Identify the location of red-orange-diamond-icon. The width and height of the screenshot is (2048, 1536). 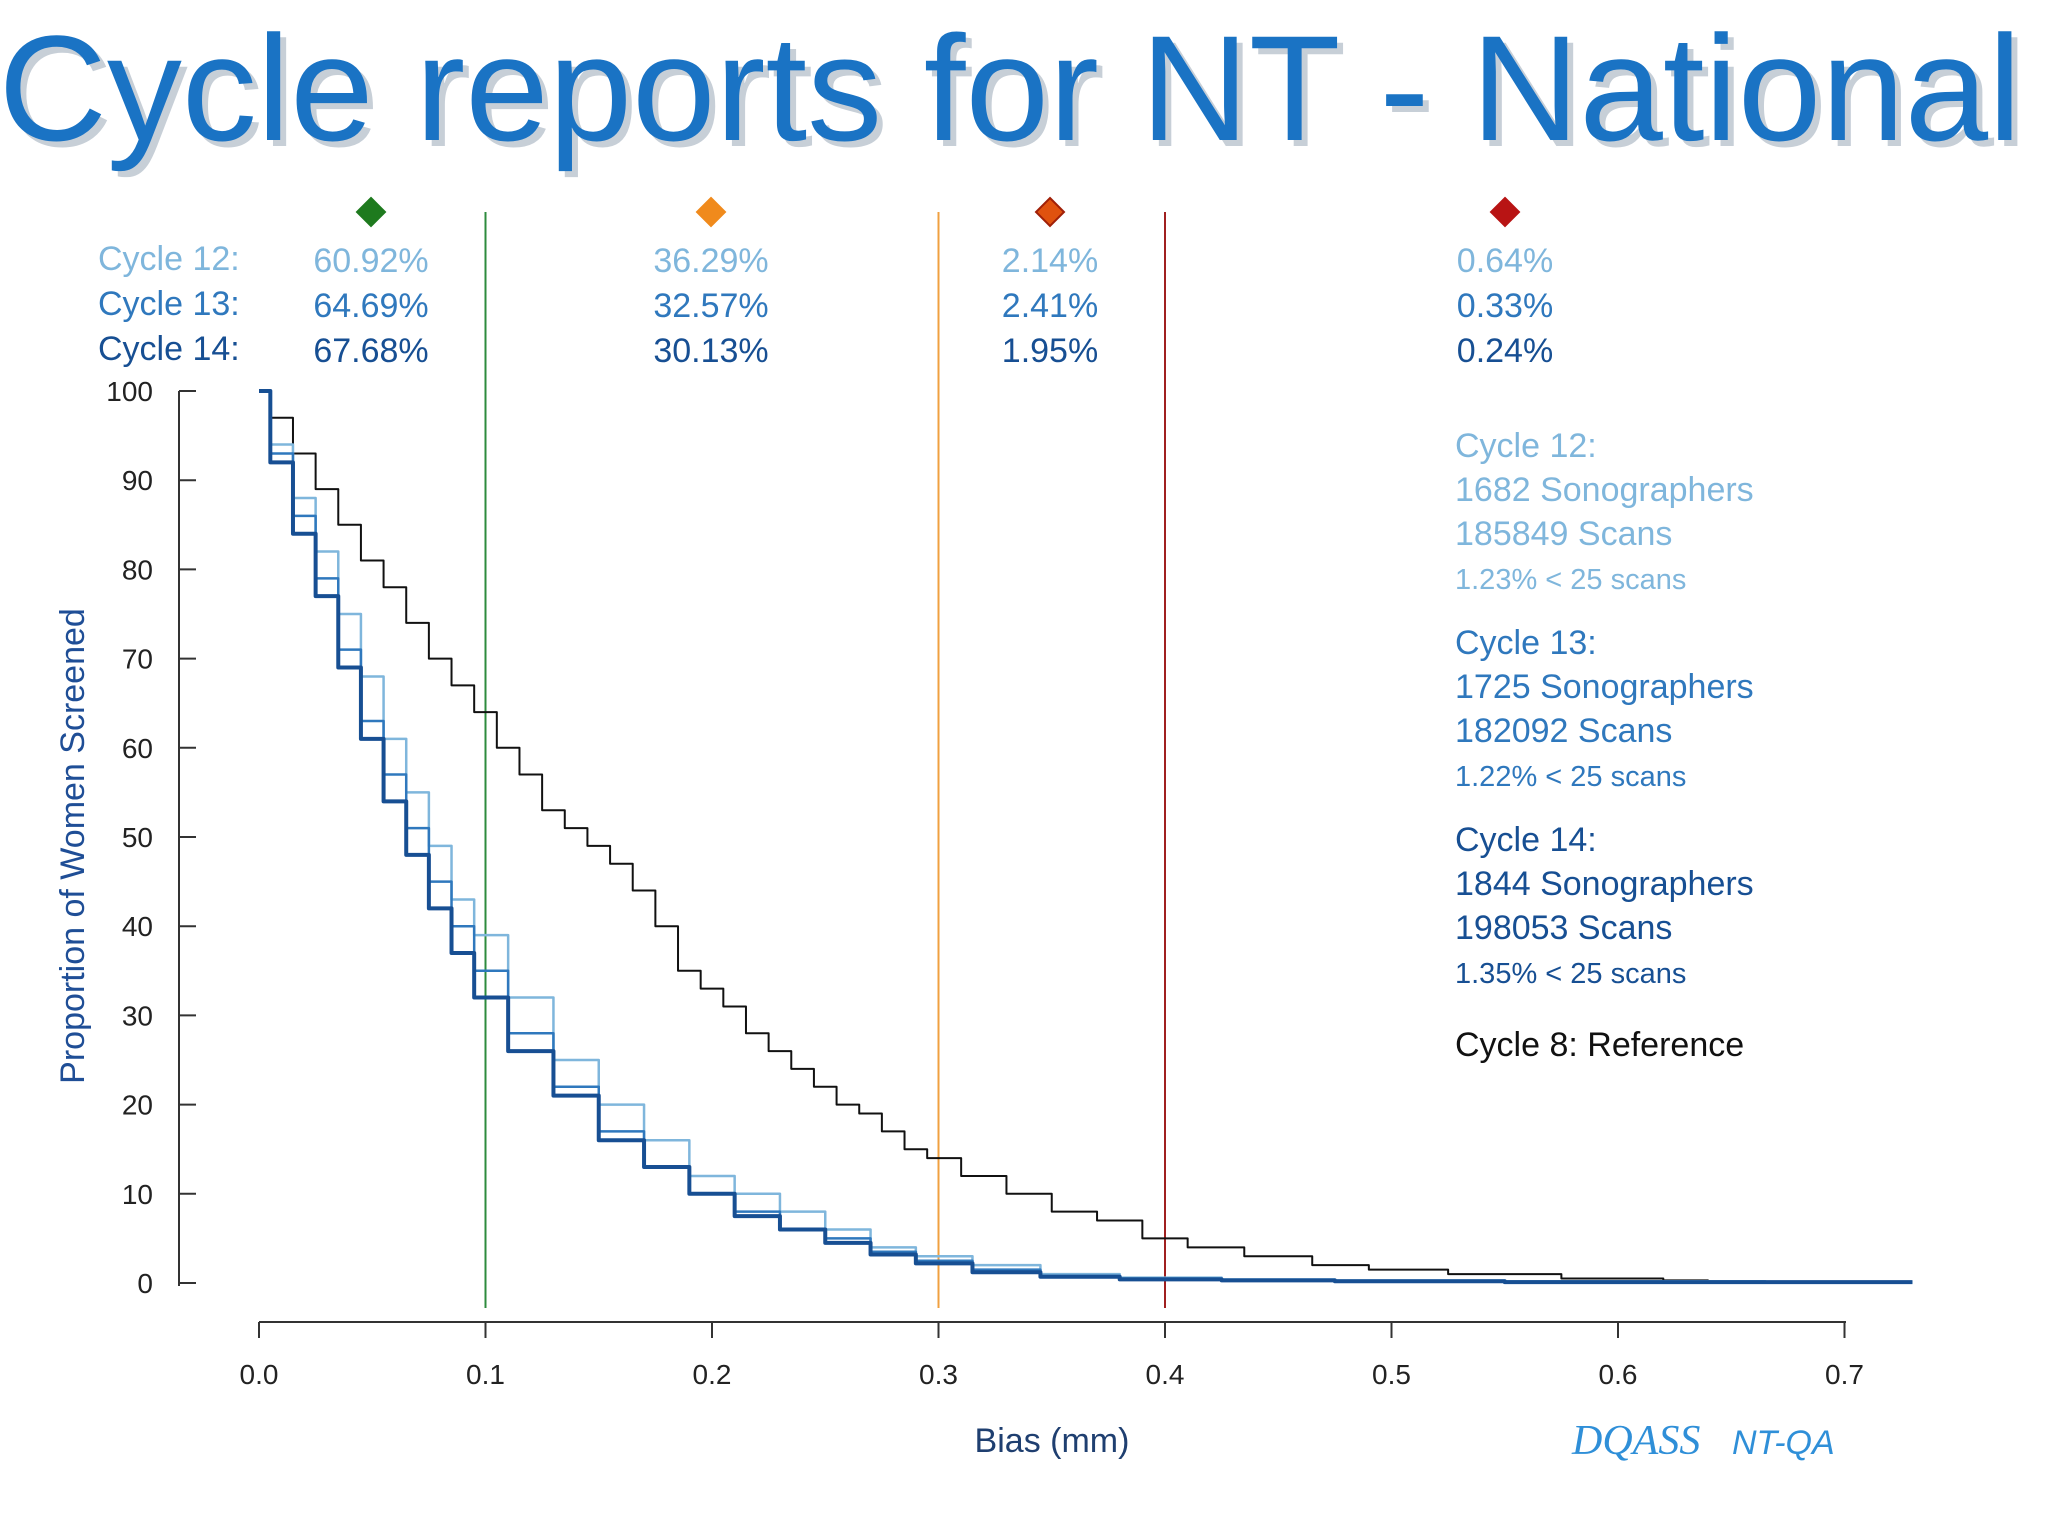
(1050, 212).